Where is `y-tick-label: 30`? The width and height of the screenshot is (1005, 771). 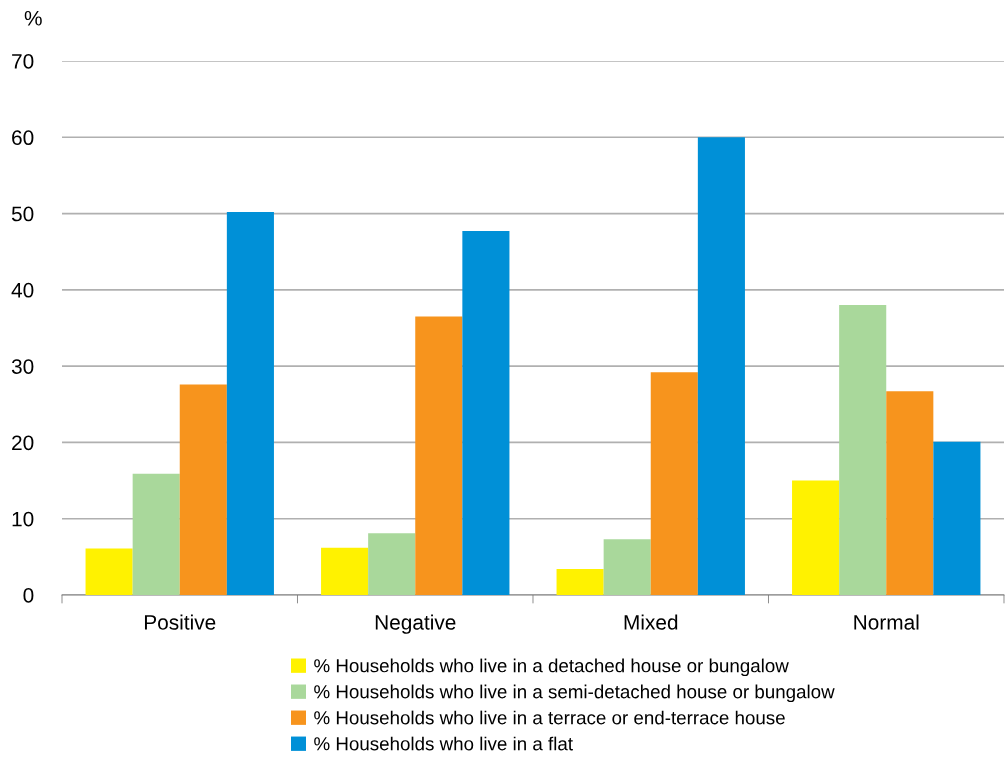 y-tick-label: 30 is located at coordinates (22, 366).